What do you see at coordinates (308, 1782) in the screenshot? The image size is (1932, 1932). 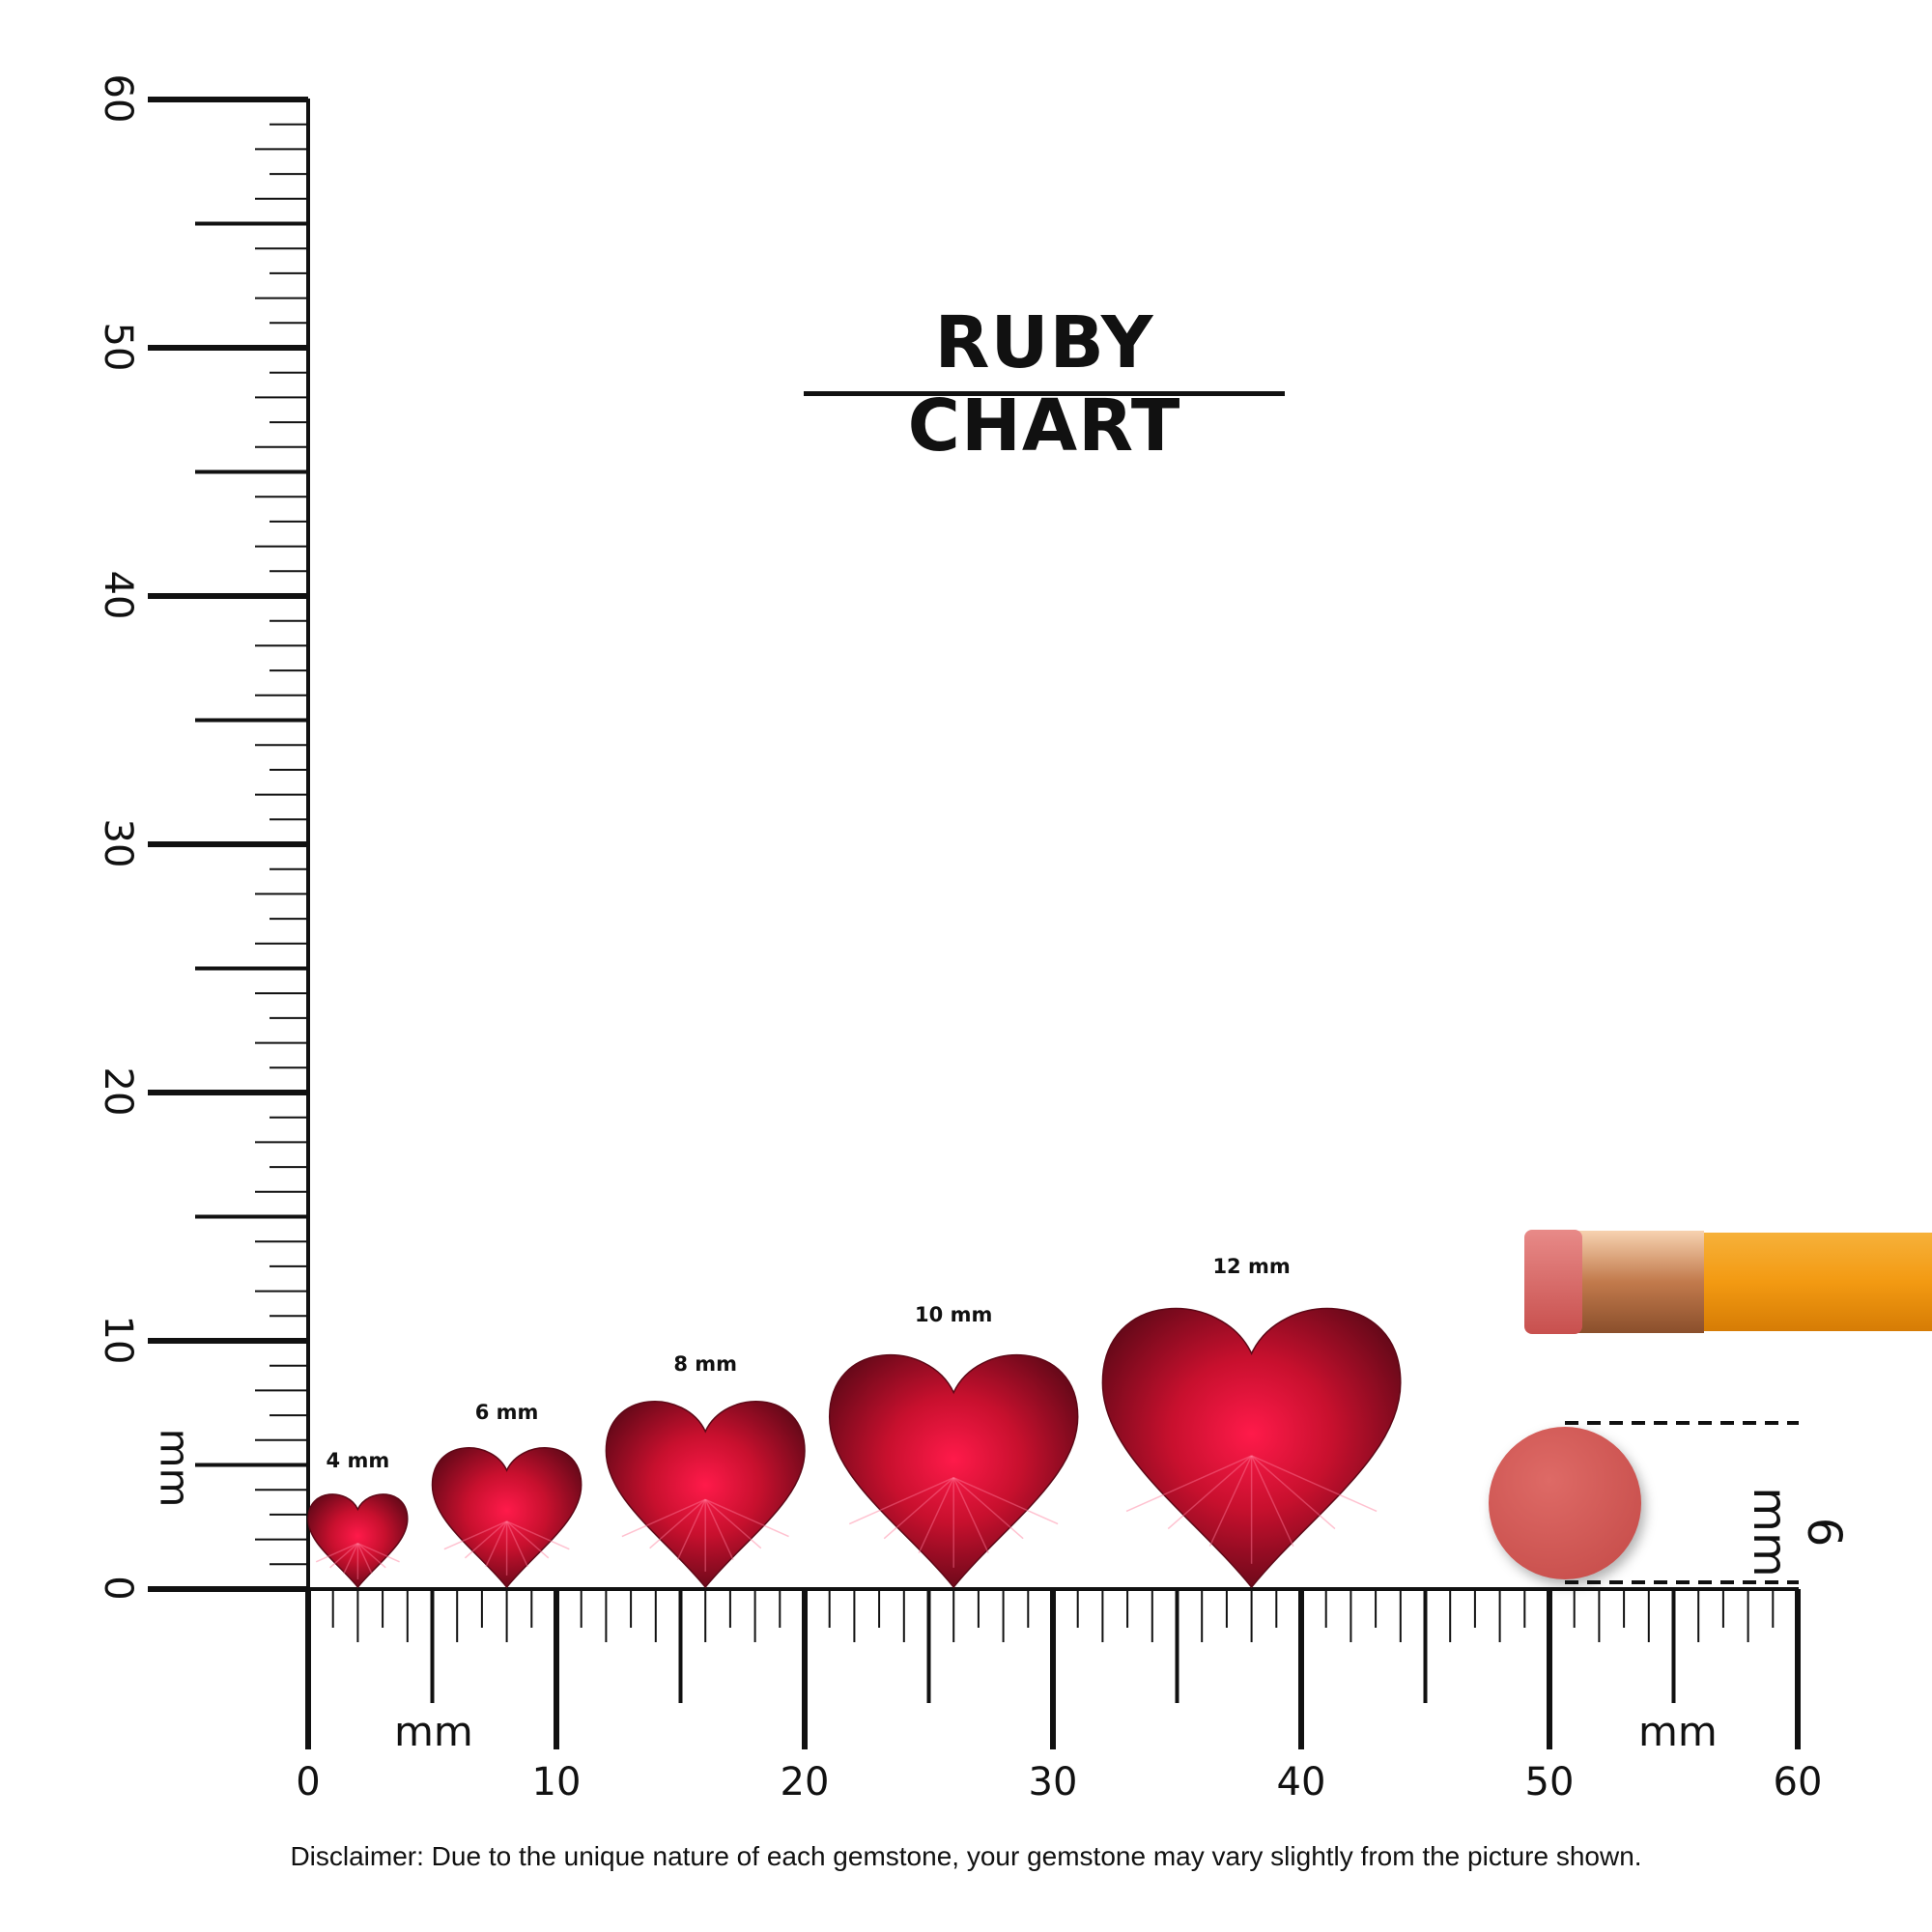 I see `horizontal-tick-label: 0` at bounding box center [308, 1782].